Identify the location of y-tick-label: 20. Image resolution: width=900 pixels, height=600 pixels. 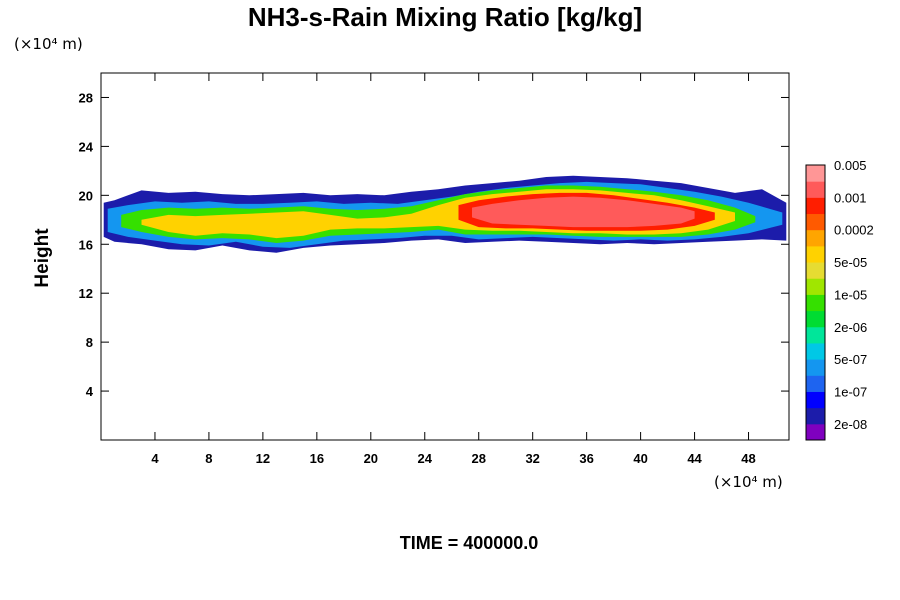
(86, 195).